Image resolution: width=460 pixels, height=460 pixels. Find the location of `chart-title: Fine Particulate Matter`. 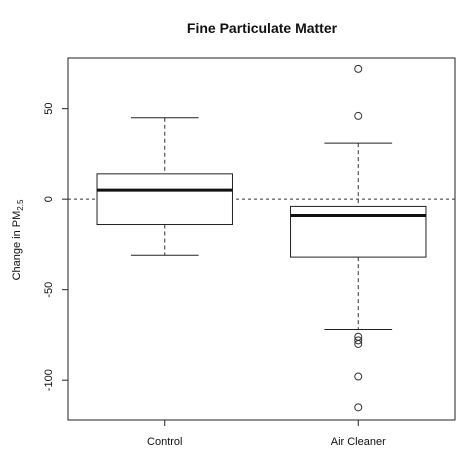

chart-title: Fine Particulate Matter is located at coordinates (262, 28).